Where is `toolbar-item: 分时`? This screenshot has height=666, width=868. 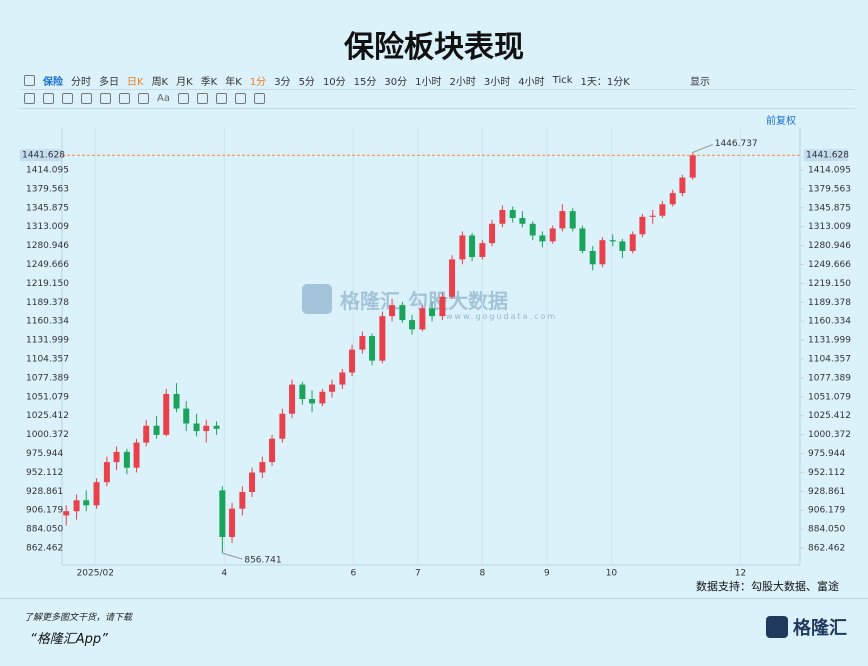 toolbar-item: 分时 is located at coordinates (81, 82).